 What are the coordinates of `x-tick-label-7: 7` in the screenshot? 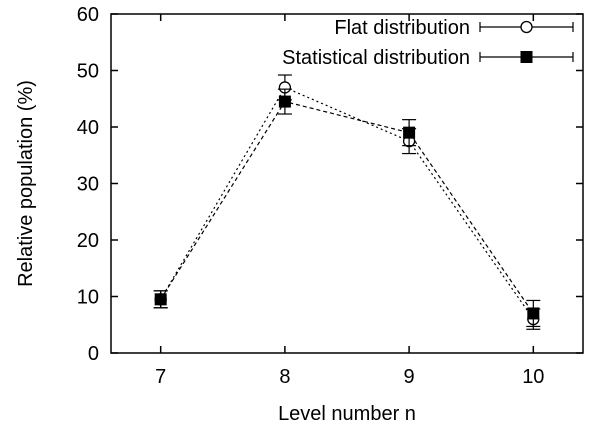 It's located at (160, 377).